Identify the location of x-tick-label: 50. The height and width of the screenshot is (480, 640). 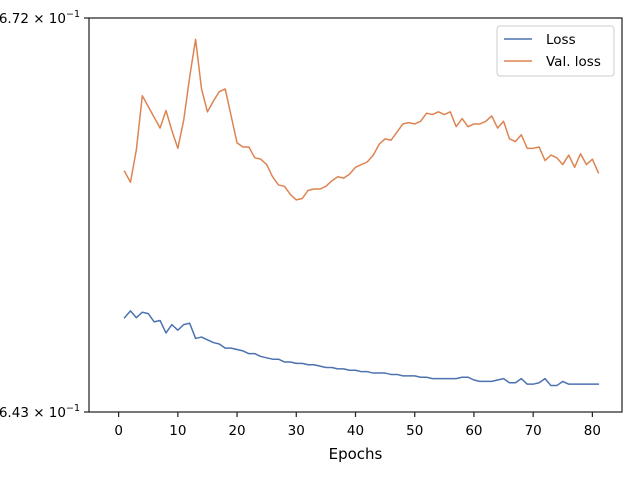
(414, 431).